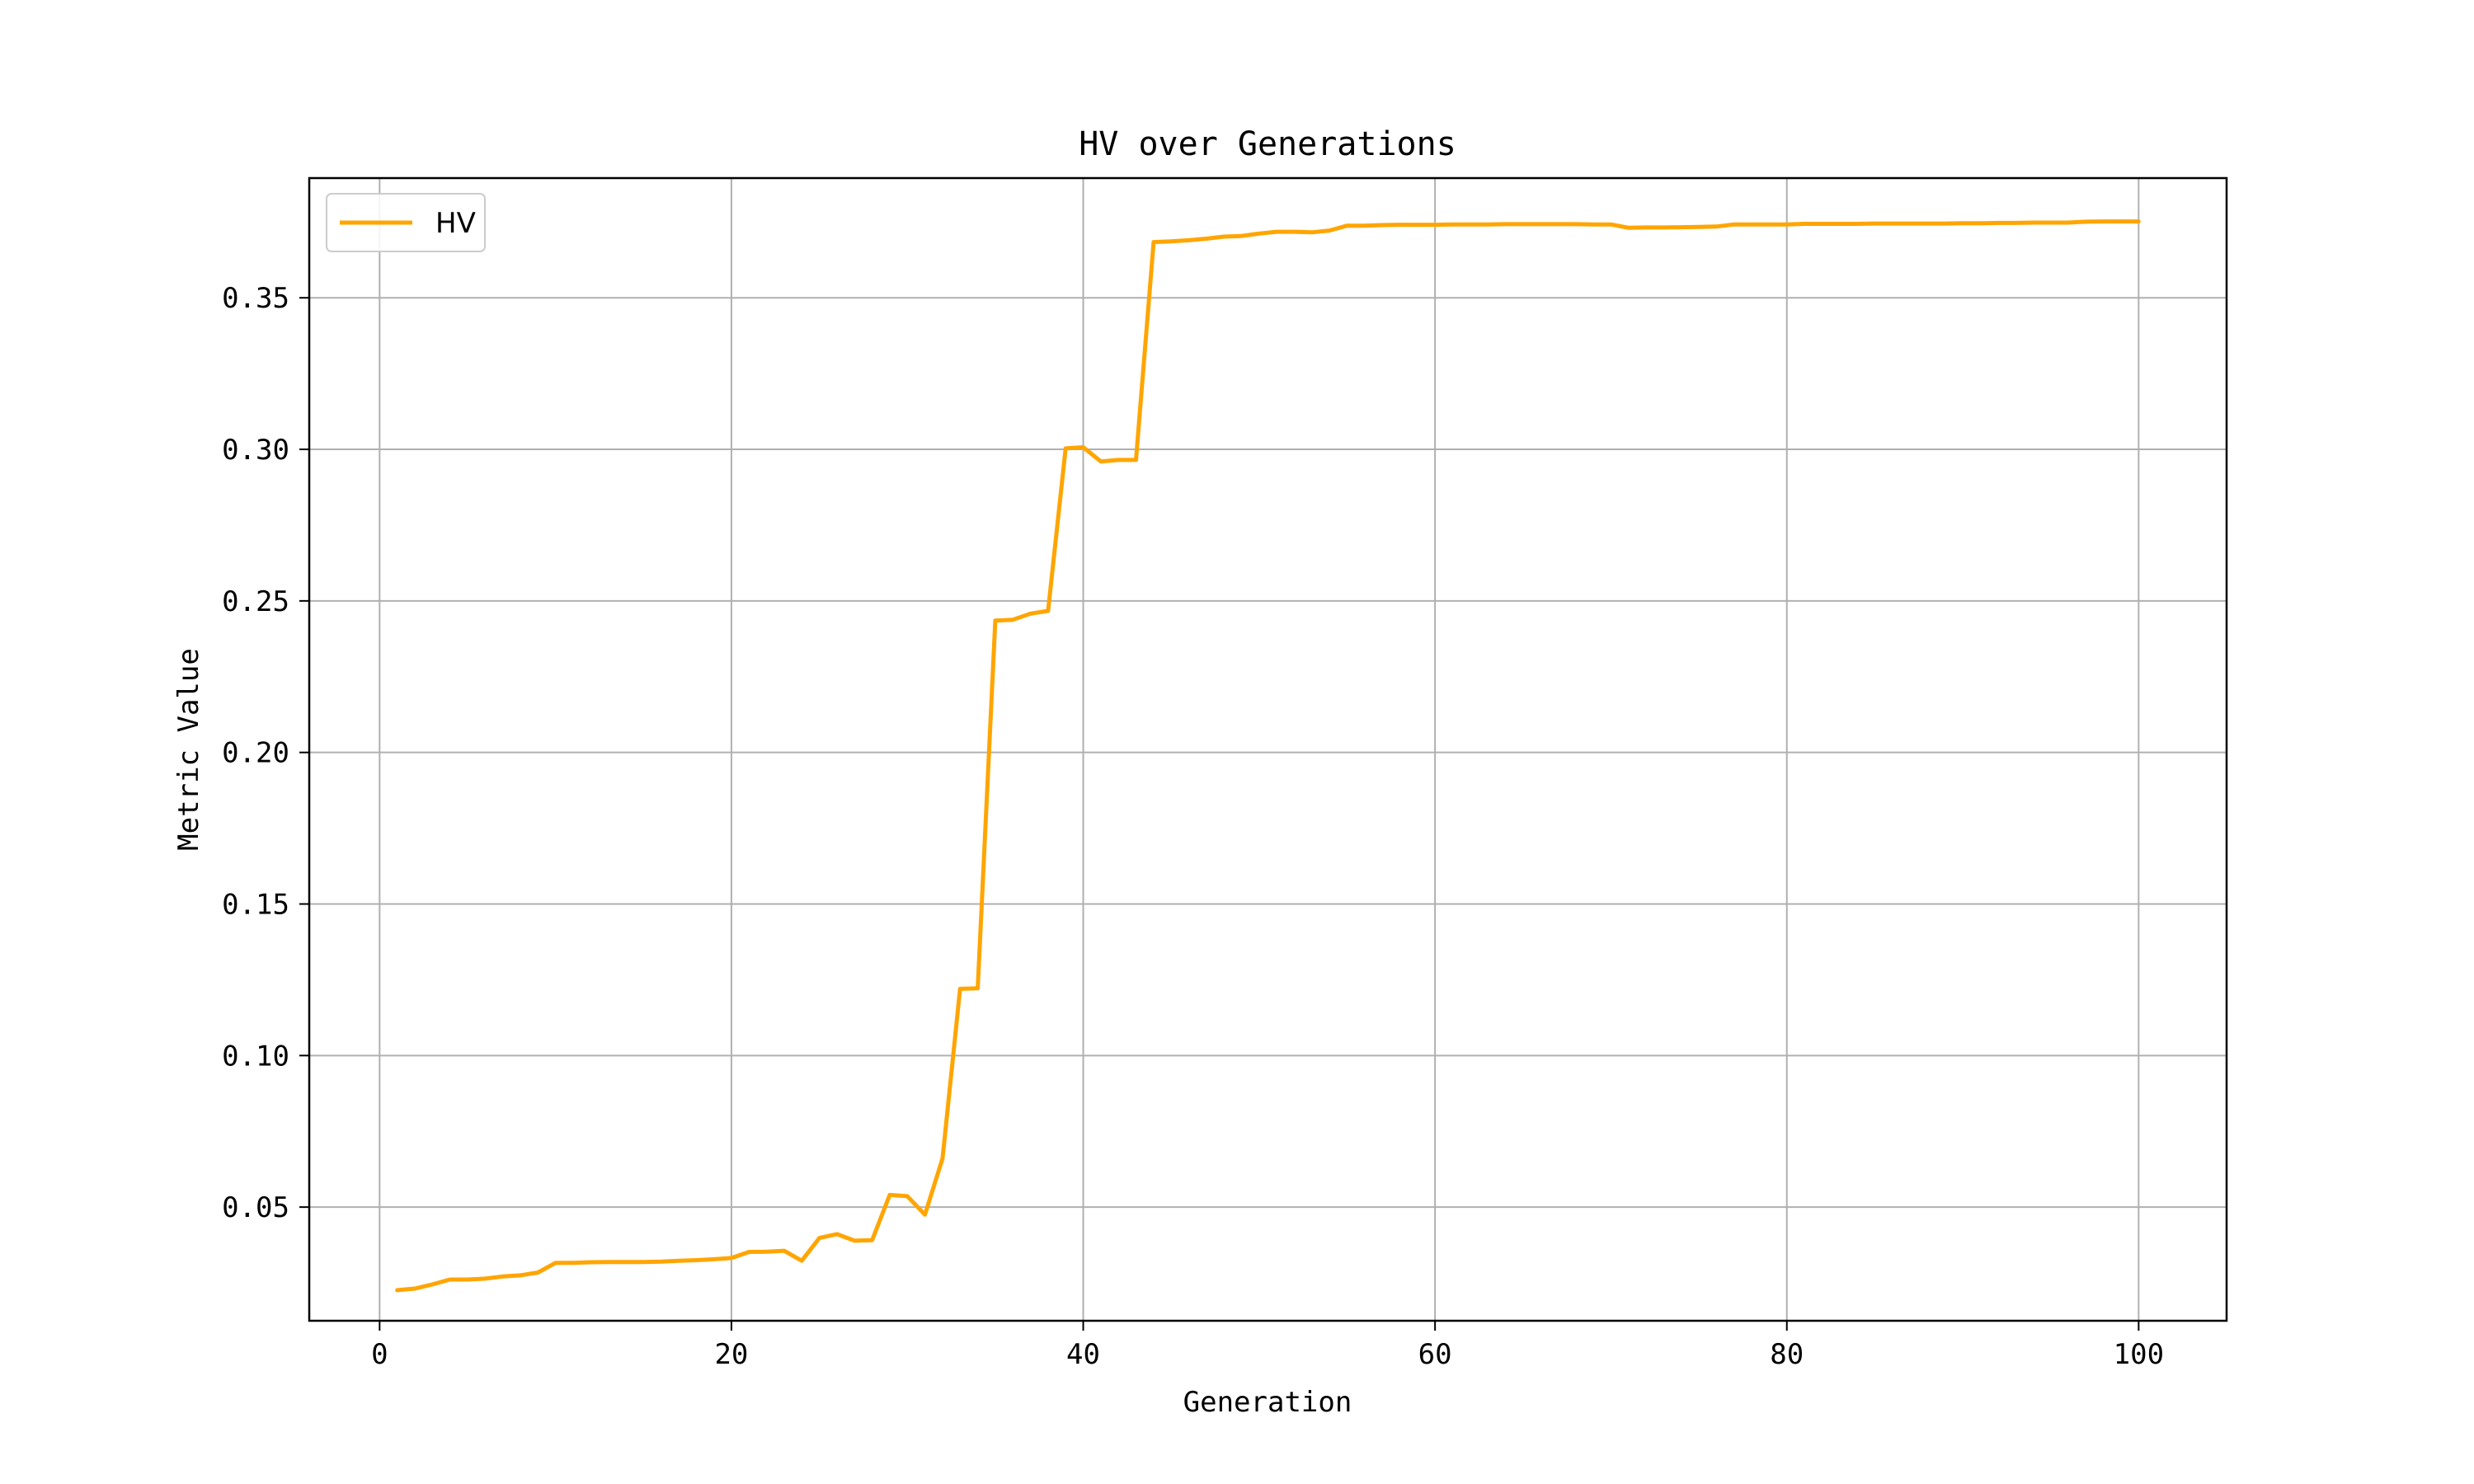 The width and height of the screenshot is (2474, 1484). Describe the element at coordinates (255, 298) in the screenshot. I see `y-tick-label: 0.35` at that location.